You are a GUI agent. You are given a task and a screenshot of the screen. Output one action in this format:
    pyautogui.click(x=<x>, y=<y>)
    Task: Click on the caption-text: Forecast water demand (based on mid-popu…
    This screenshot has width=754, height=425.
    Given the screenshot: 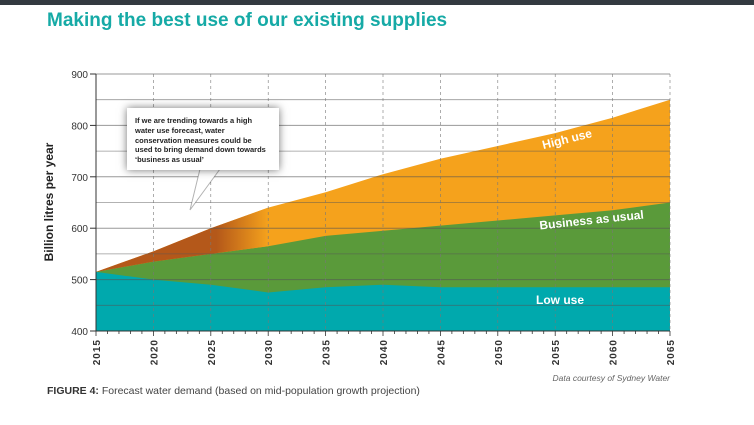 What is the action you would take?
    pyautogui.click(x=259, y=391)
    